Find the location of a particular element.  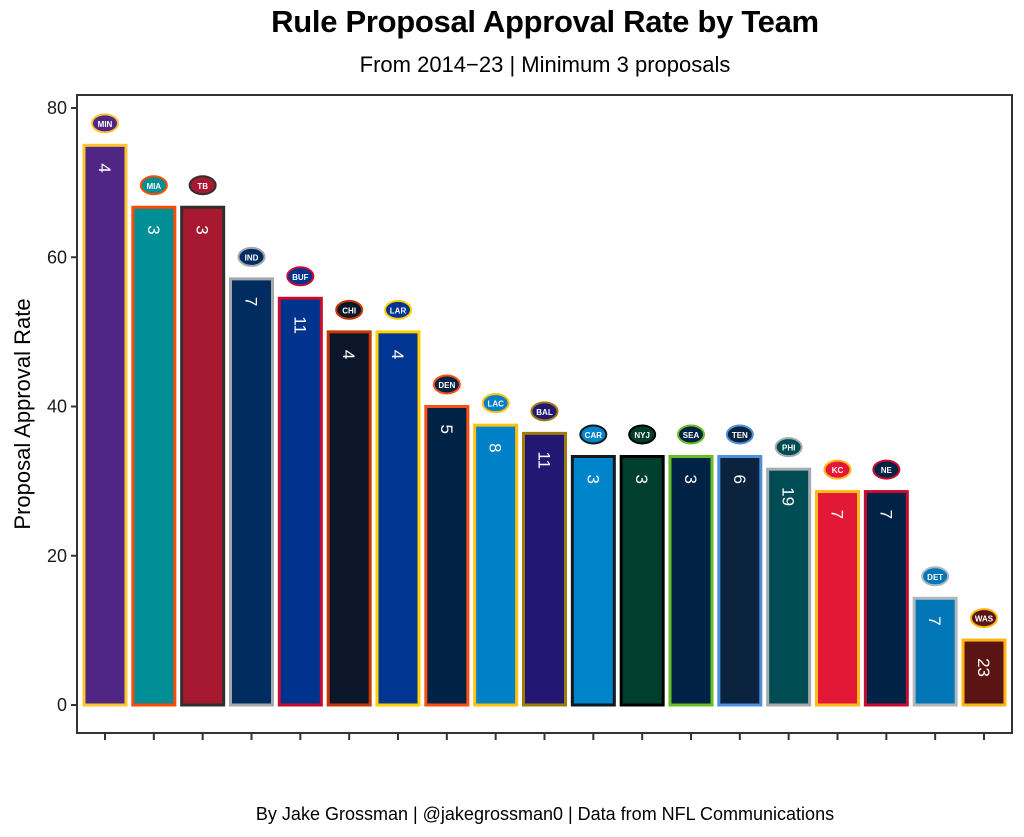

vikings-logo-icon: MIN is located at coordinates (105, 123).